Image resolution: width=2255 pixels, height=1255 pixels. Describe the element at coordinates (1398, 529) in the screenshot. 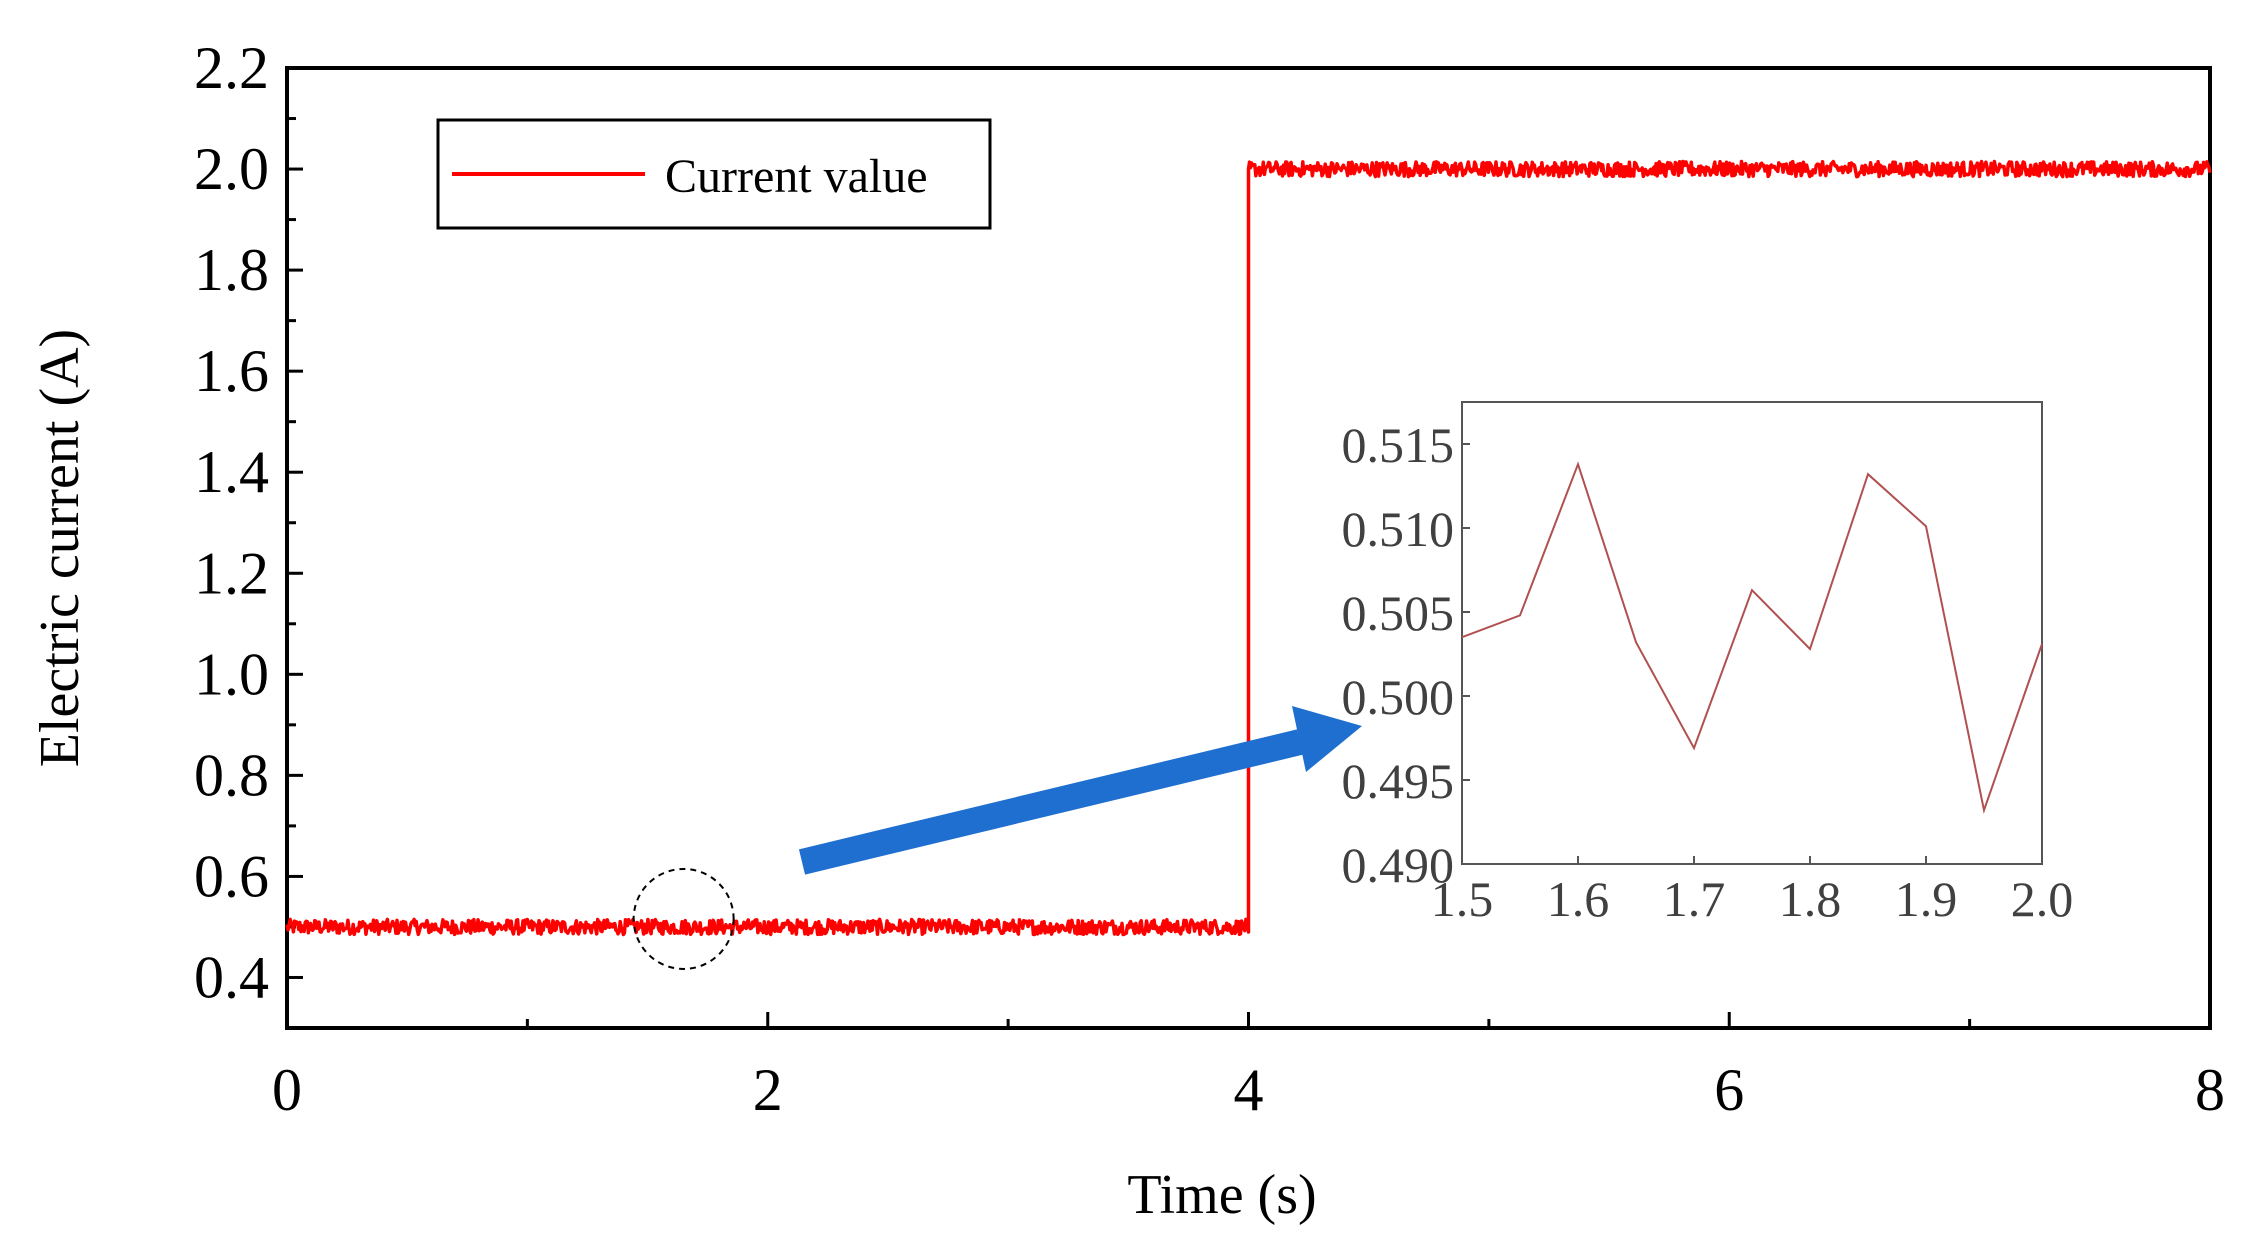

I see `inset-y-tick-label: 0.510` at that location.